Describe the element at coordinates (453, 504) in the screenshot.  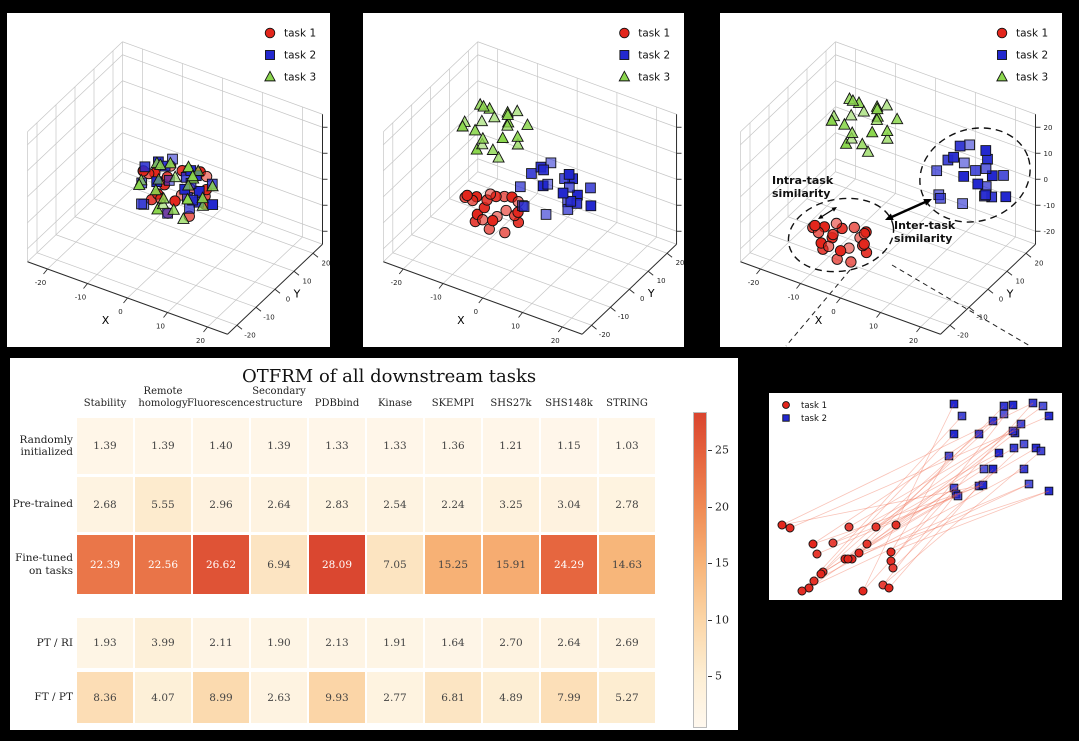
I see `heatmap-cell: 2.24` at that location.